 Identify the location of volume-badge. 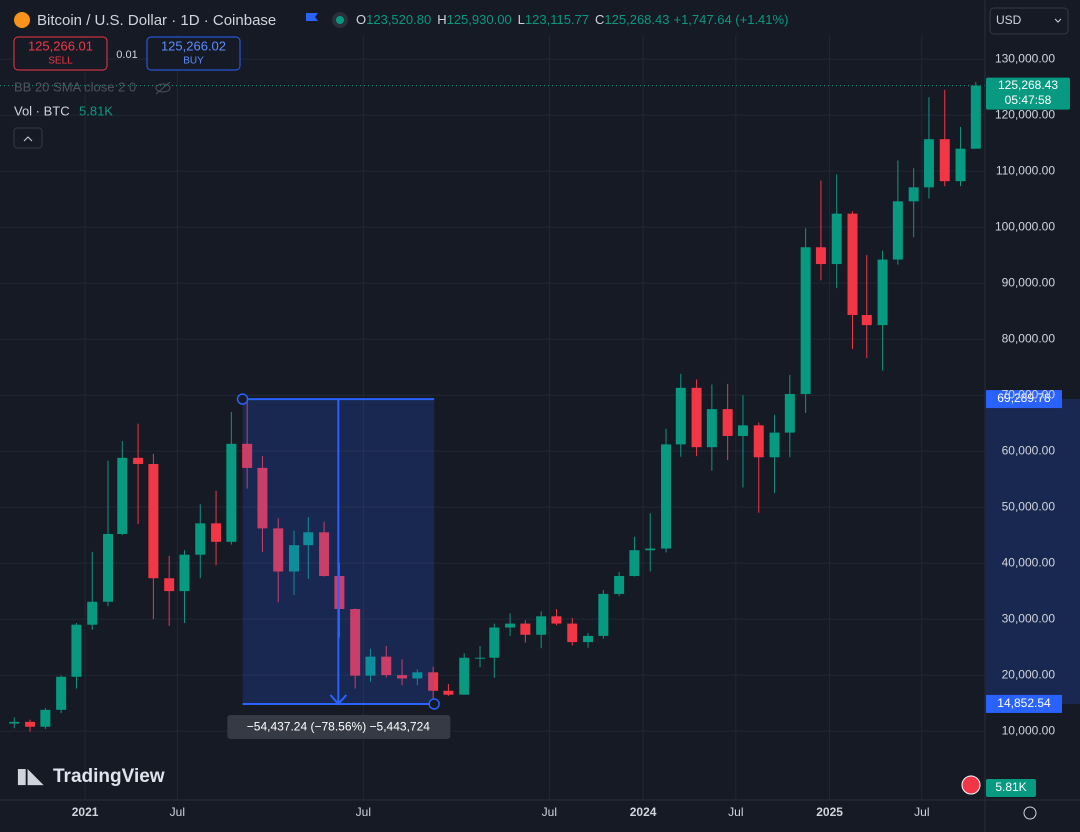
(1011, 788).